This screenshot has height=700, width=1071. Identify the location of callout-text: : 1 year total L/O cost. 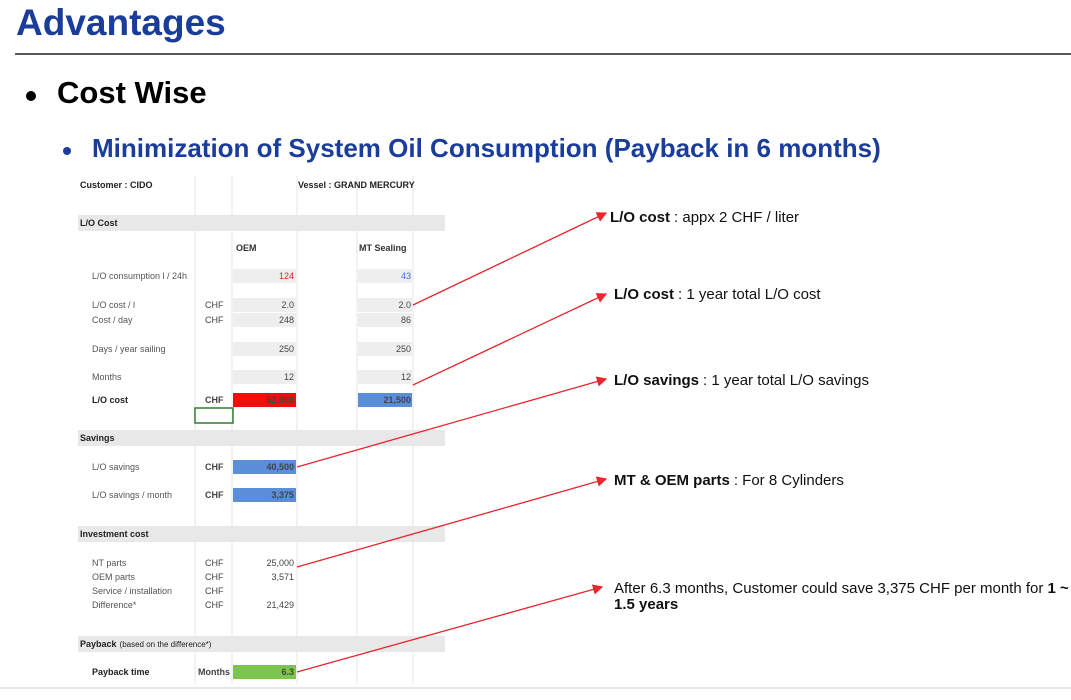
(749, 294).